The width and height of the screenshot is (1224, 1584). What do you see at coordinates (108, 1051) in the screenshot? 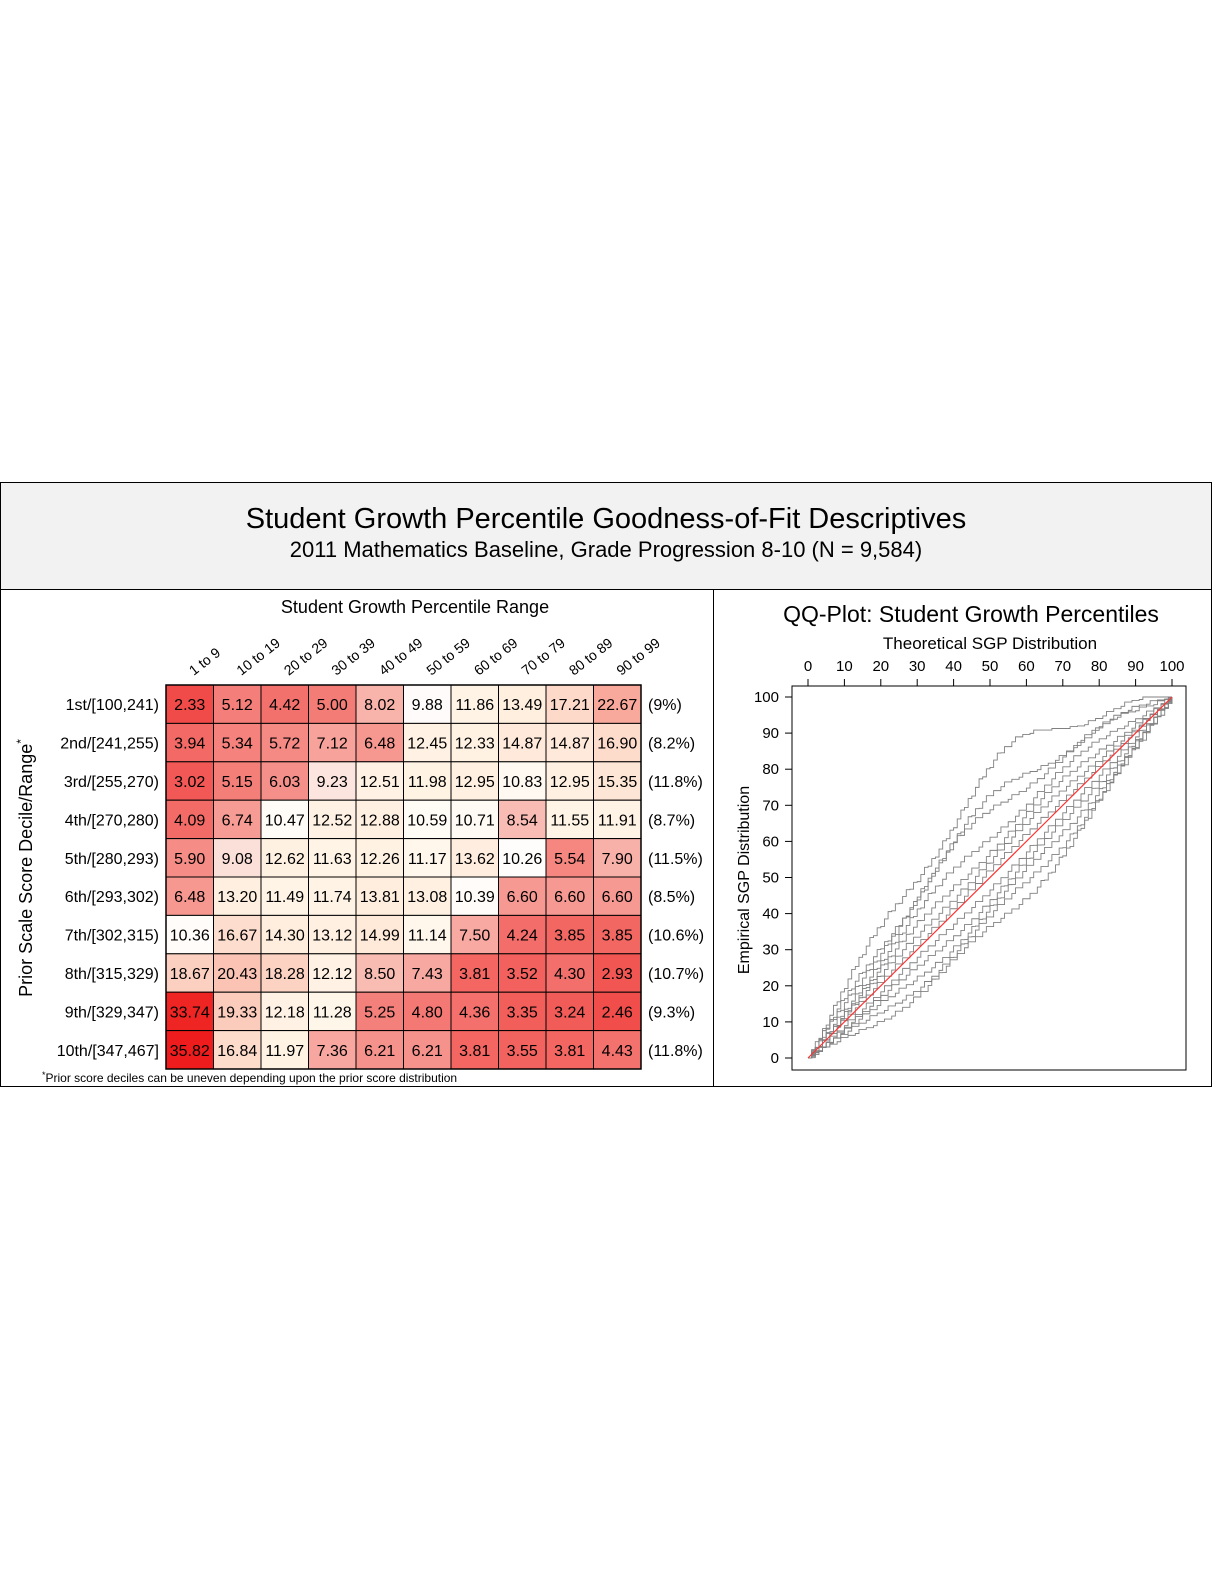
I see `heatmap-row-label: 10th/[347,467]` at bounding box center [108, 1051].